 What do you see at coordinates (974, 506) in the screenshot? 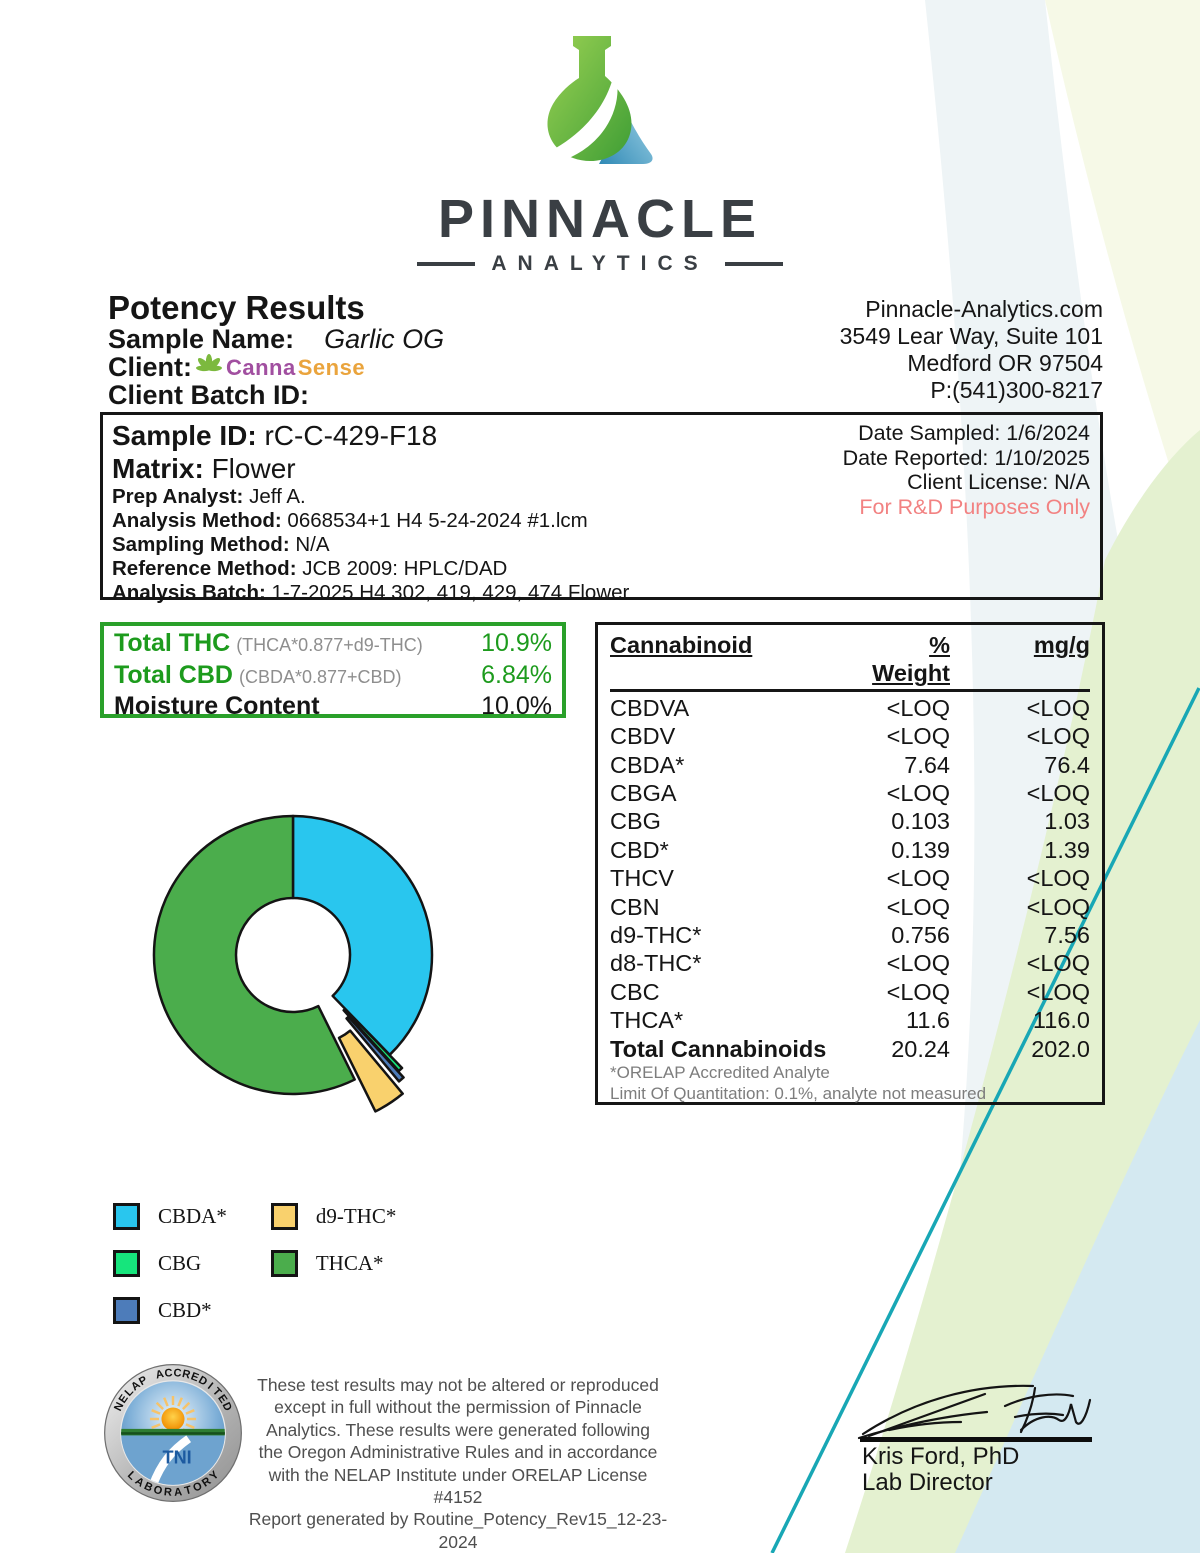
I see `rd-purposes-note: For R&D Purposes Only` at bounding box center [974, 506].